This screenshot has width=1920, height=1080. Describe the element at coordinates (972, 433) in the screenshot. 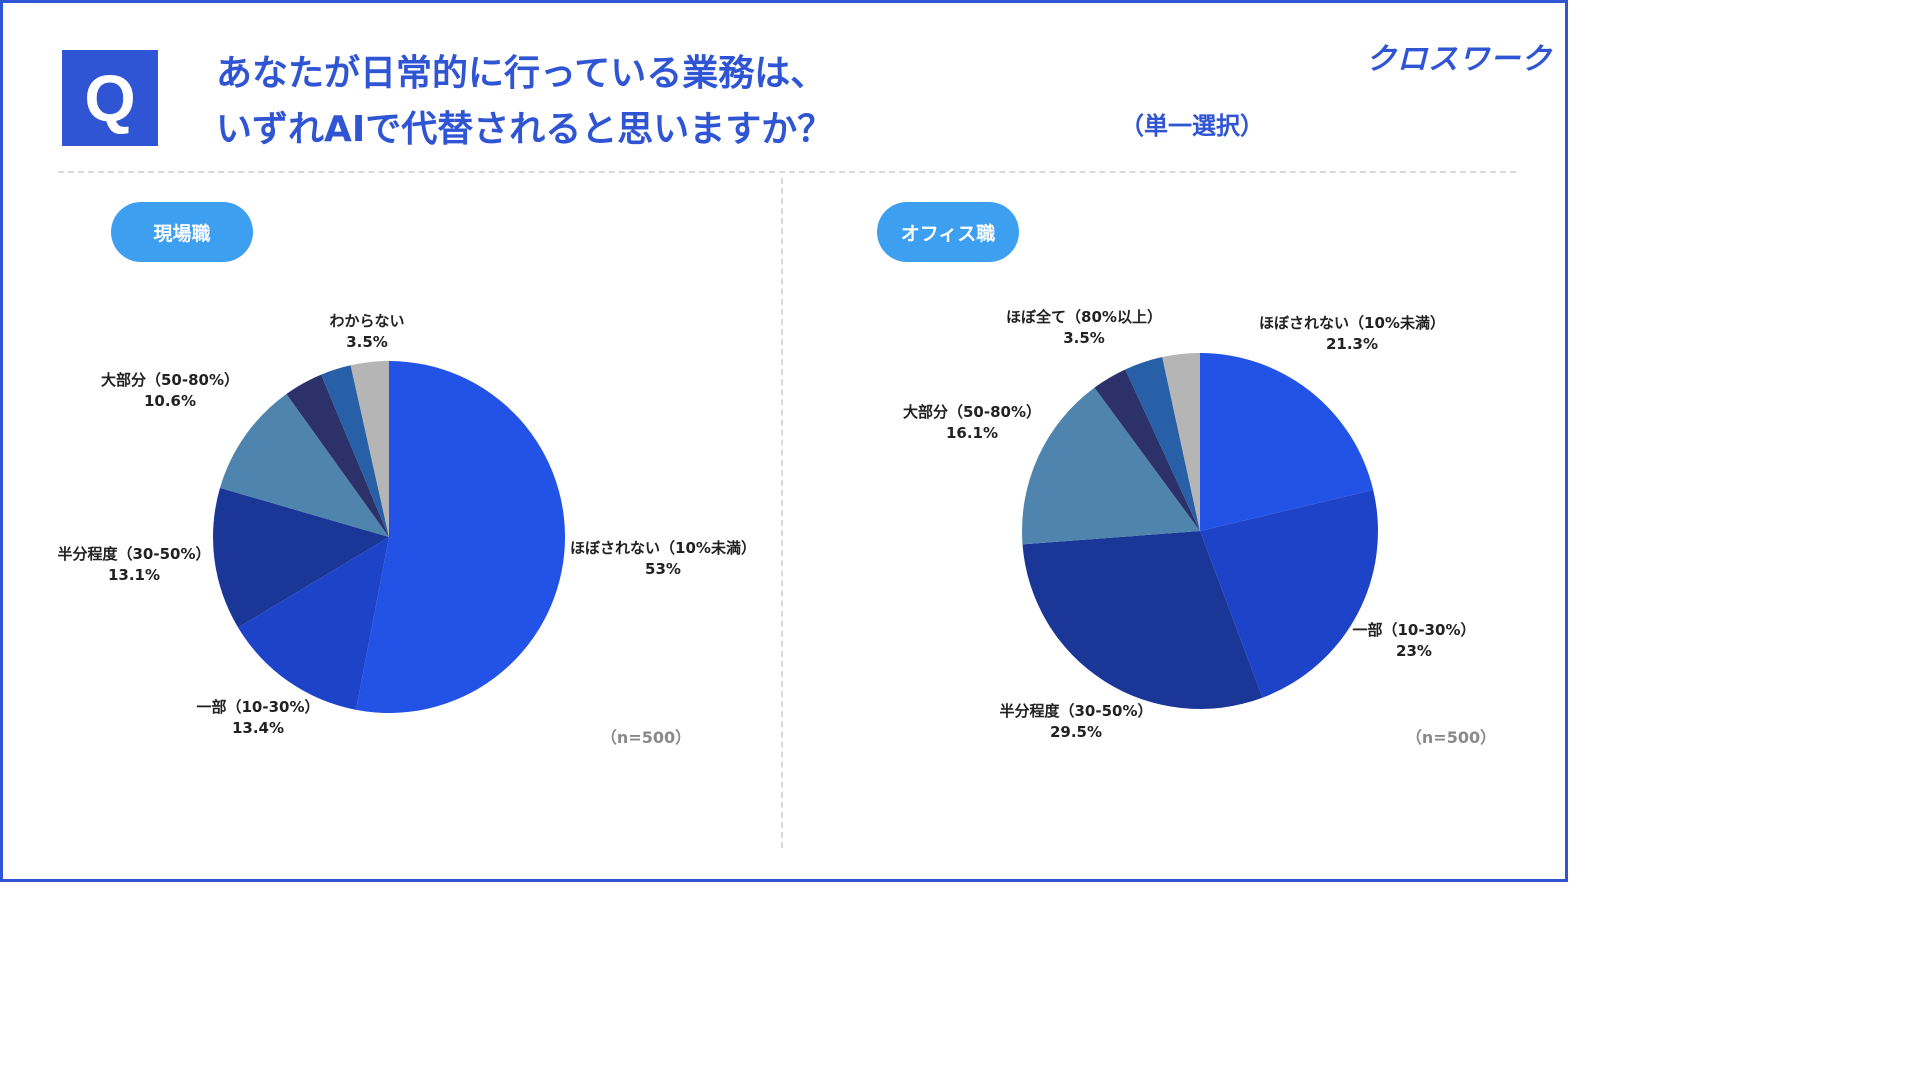

I see `pie2-slice-4-value: 16.1%` at that location.